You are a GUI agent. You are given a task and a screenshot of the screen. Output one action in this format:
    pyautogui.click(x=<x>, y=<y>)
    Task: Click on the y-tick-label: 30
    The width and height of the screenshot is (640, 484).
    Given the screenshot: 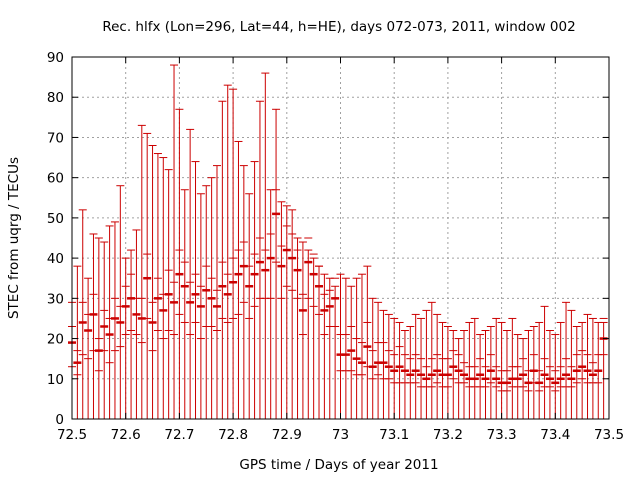 What is the action you would take?
    pyautogui.click(x=55, y=299)
    